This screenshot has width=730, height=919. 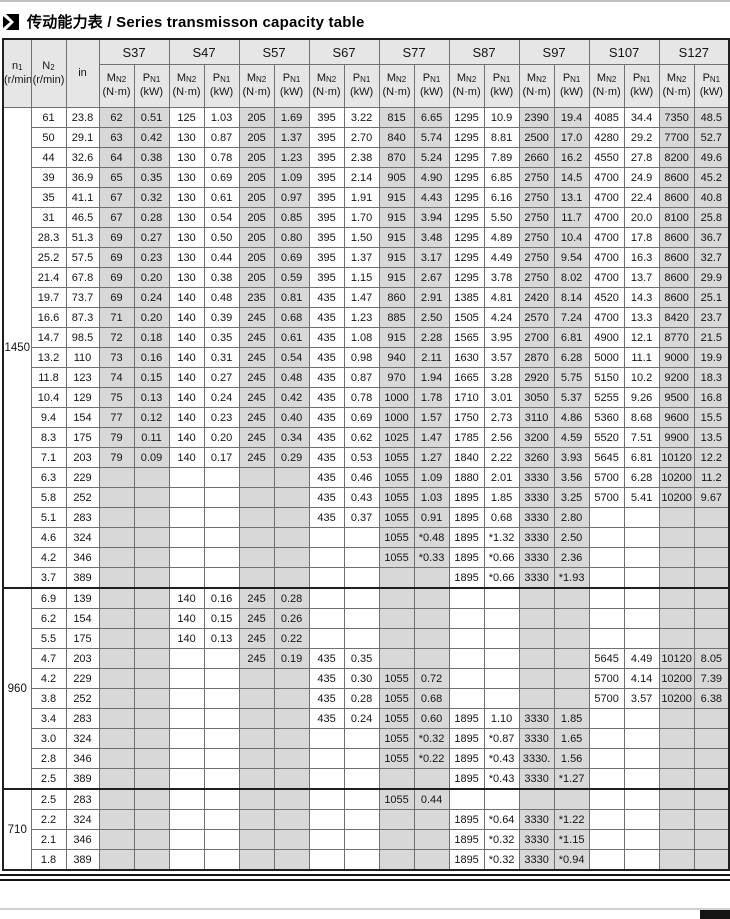 What do you see at coordinates (82, 117) in the screenshot?
I see `ratio-cell: 23.8` at bounding box center [82, 117].